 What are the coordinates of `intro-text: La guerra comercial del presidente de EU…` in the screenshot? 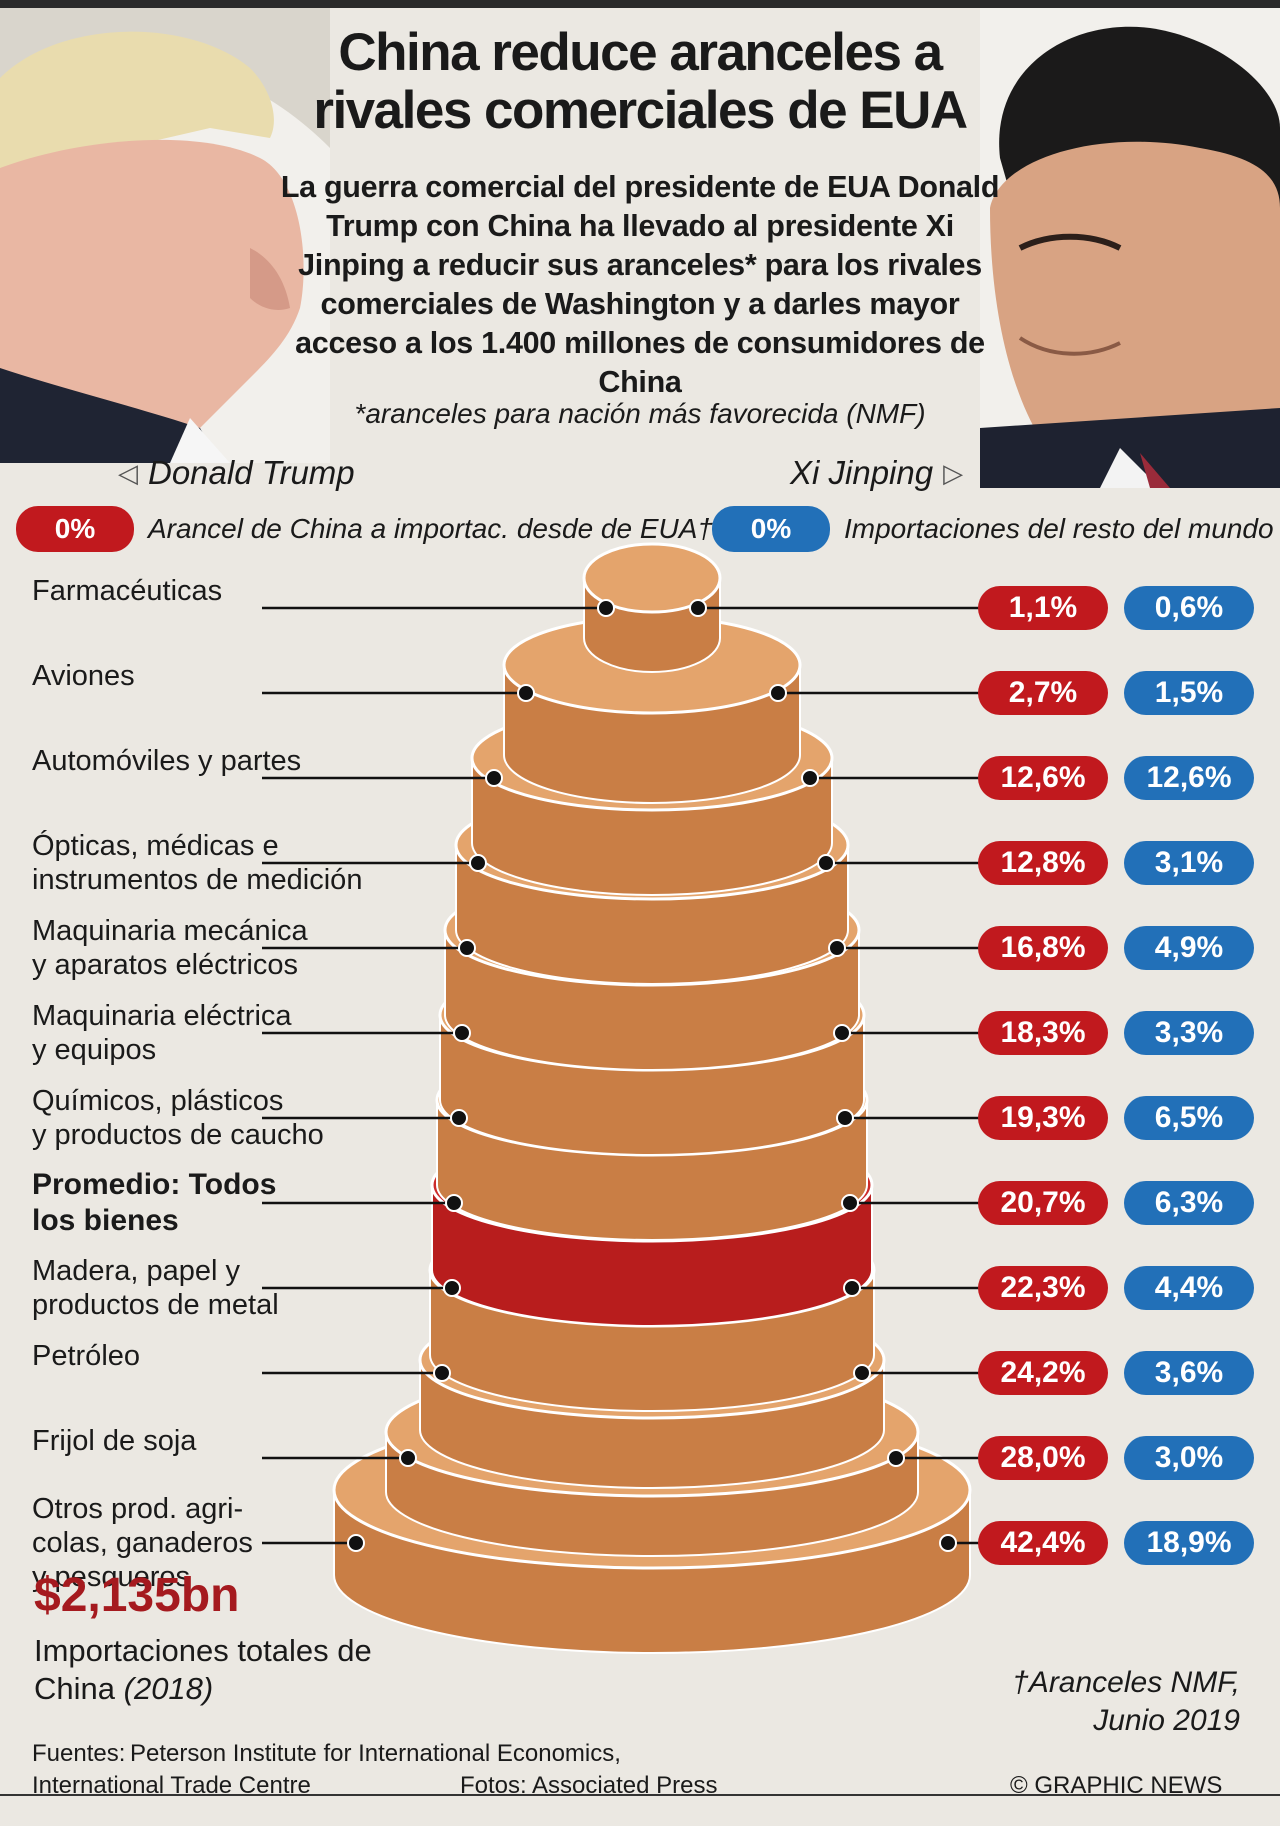 It's located at (640, 284).